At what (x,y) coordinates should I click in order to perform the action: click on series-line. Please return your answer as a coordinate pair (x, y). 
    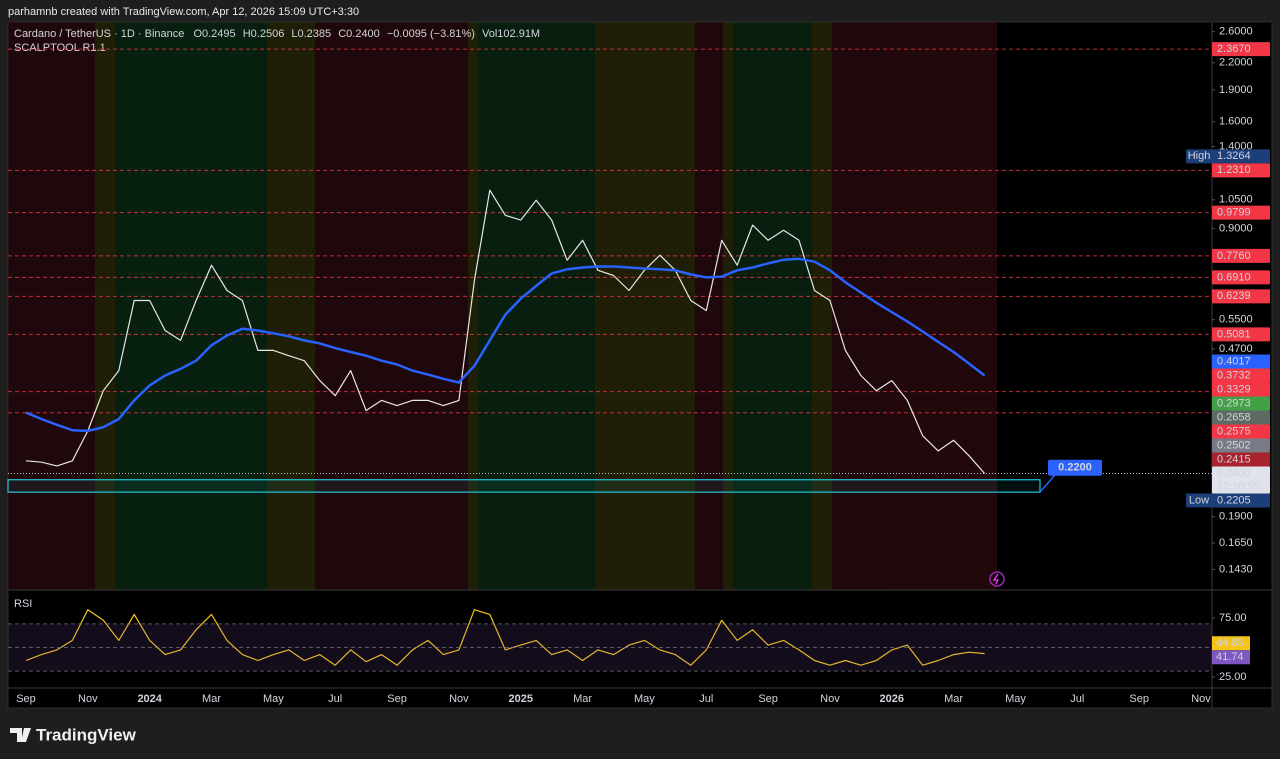
    Looking at the image, I should click on (505, 637).